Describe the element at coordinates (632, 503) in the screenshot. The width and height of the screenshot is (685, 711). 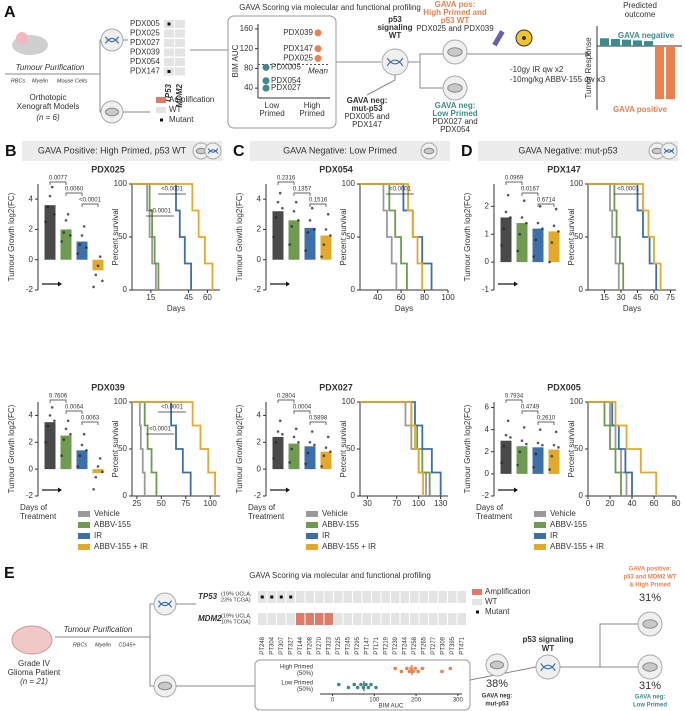
I see `x-tick-label: 40` at that location.